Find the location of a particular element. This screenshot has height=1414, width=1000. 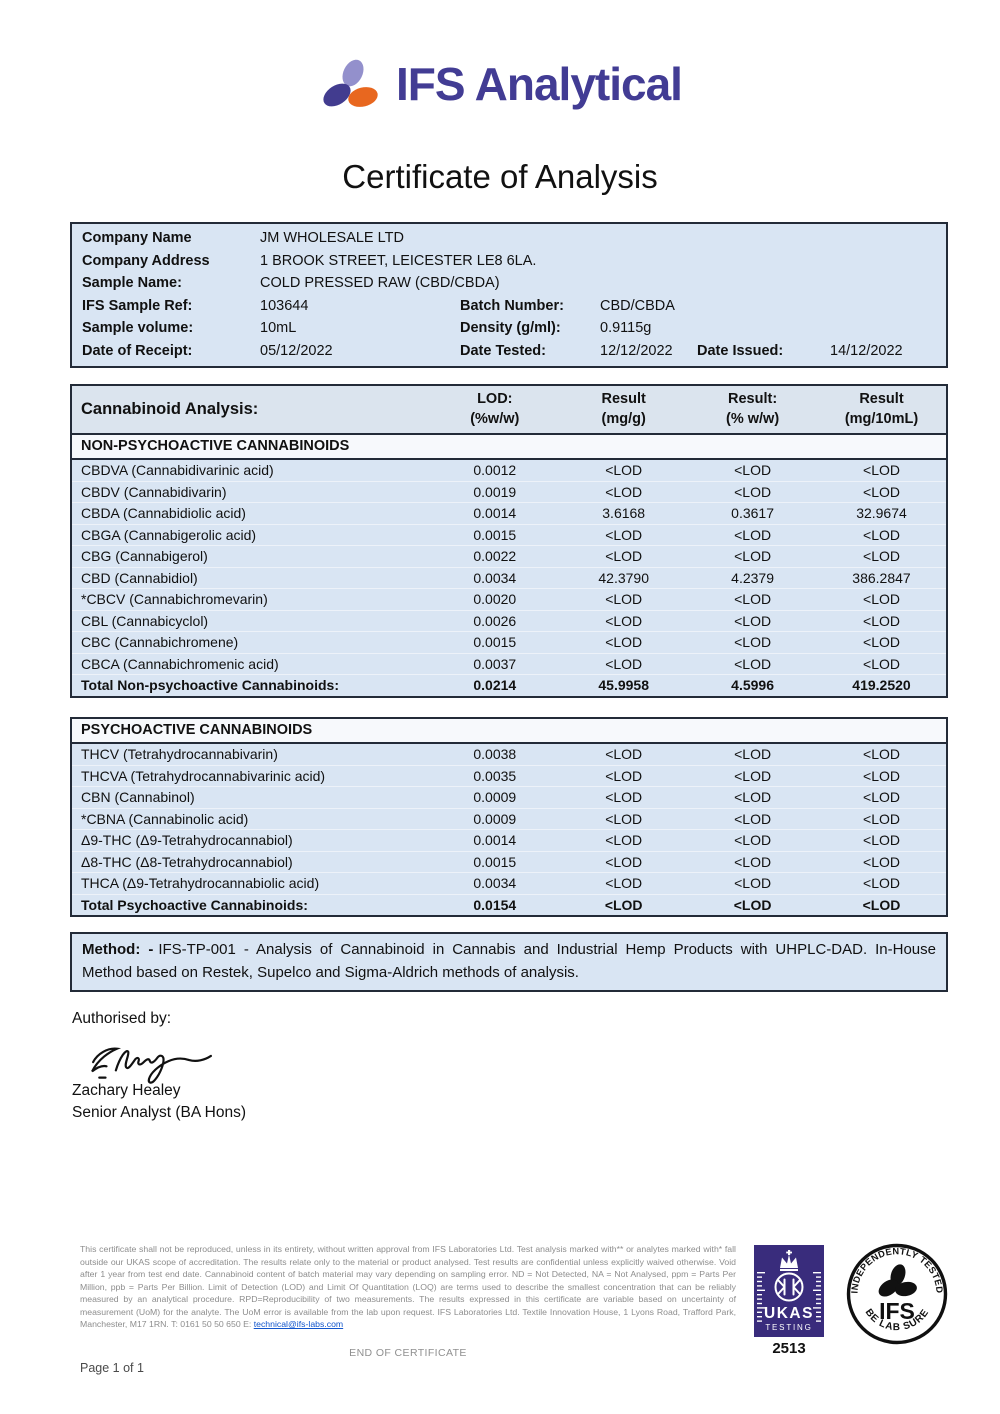

field-label: Company Address is located at coordinates (146, 260).